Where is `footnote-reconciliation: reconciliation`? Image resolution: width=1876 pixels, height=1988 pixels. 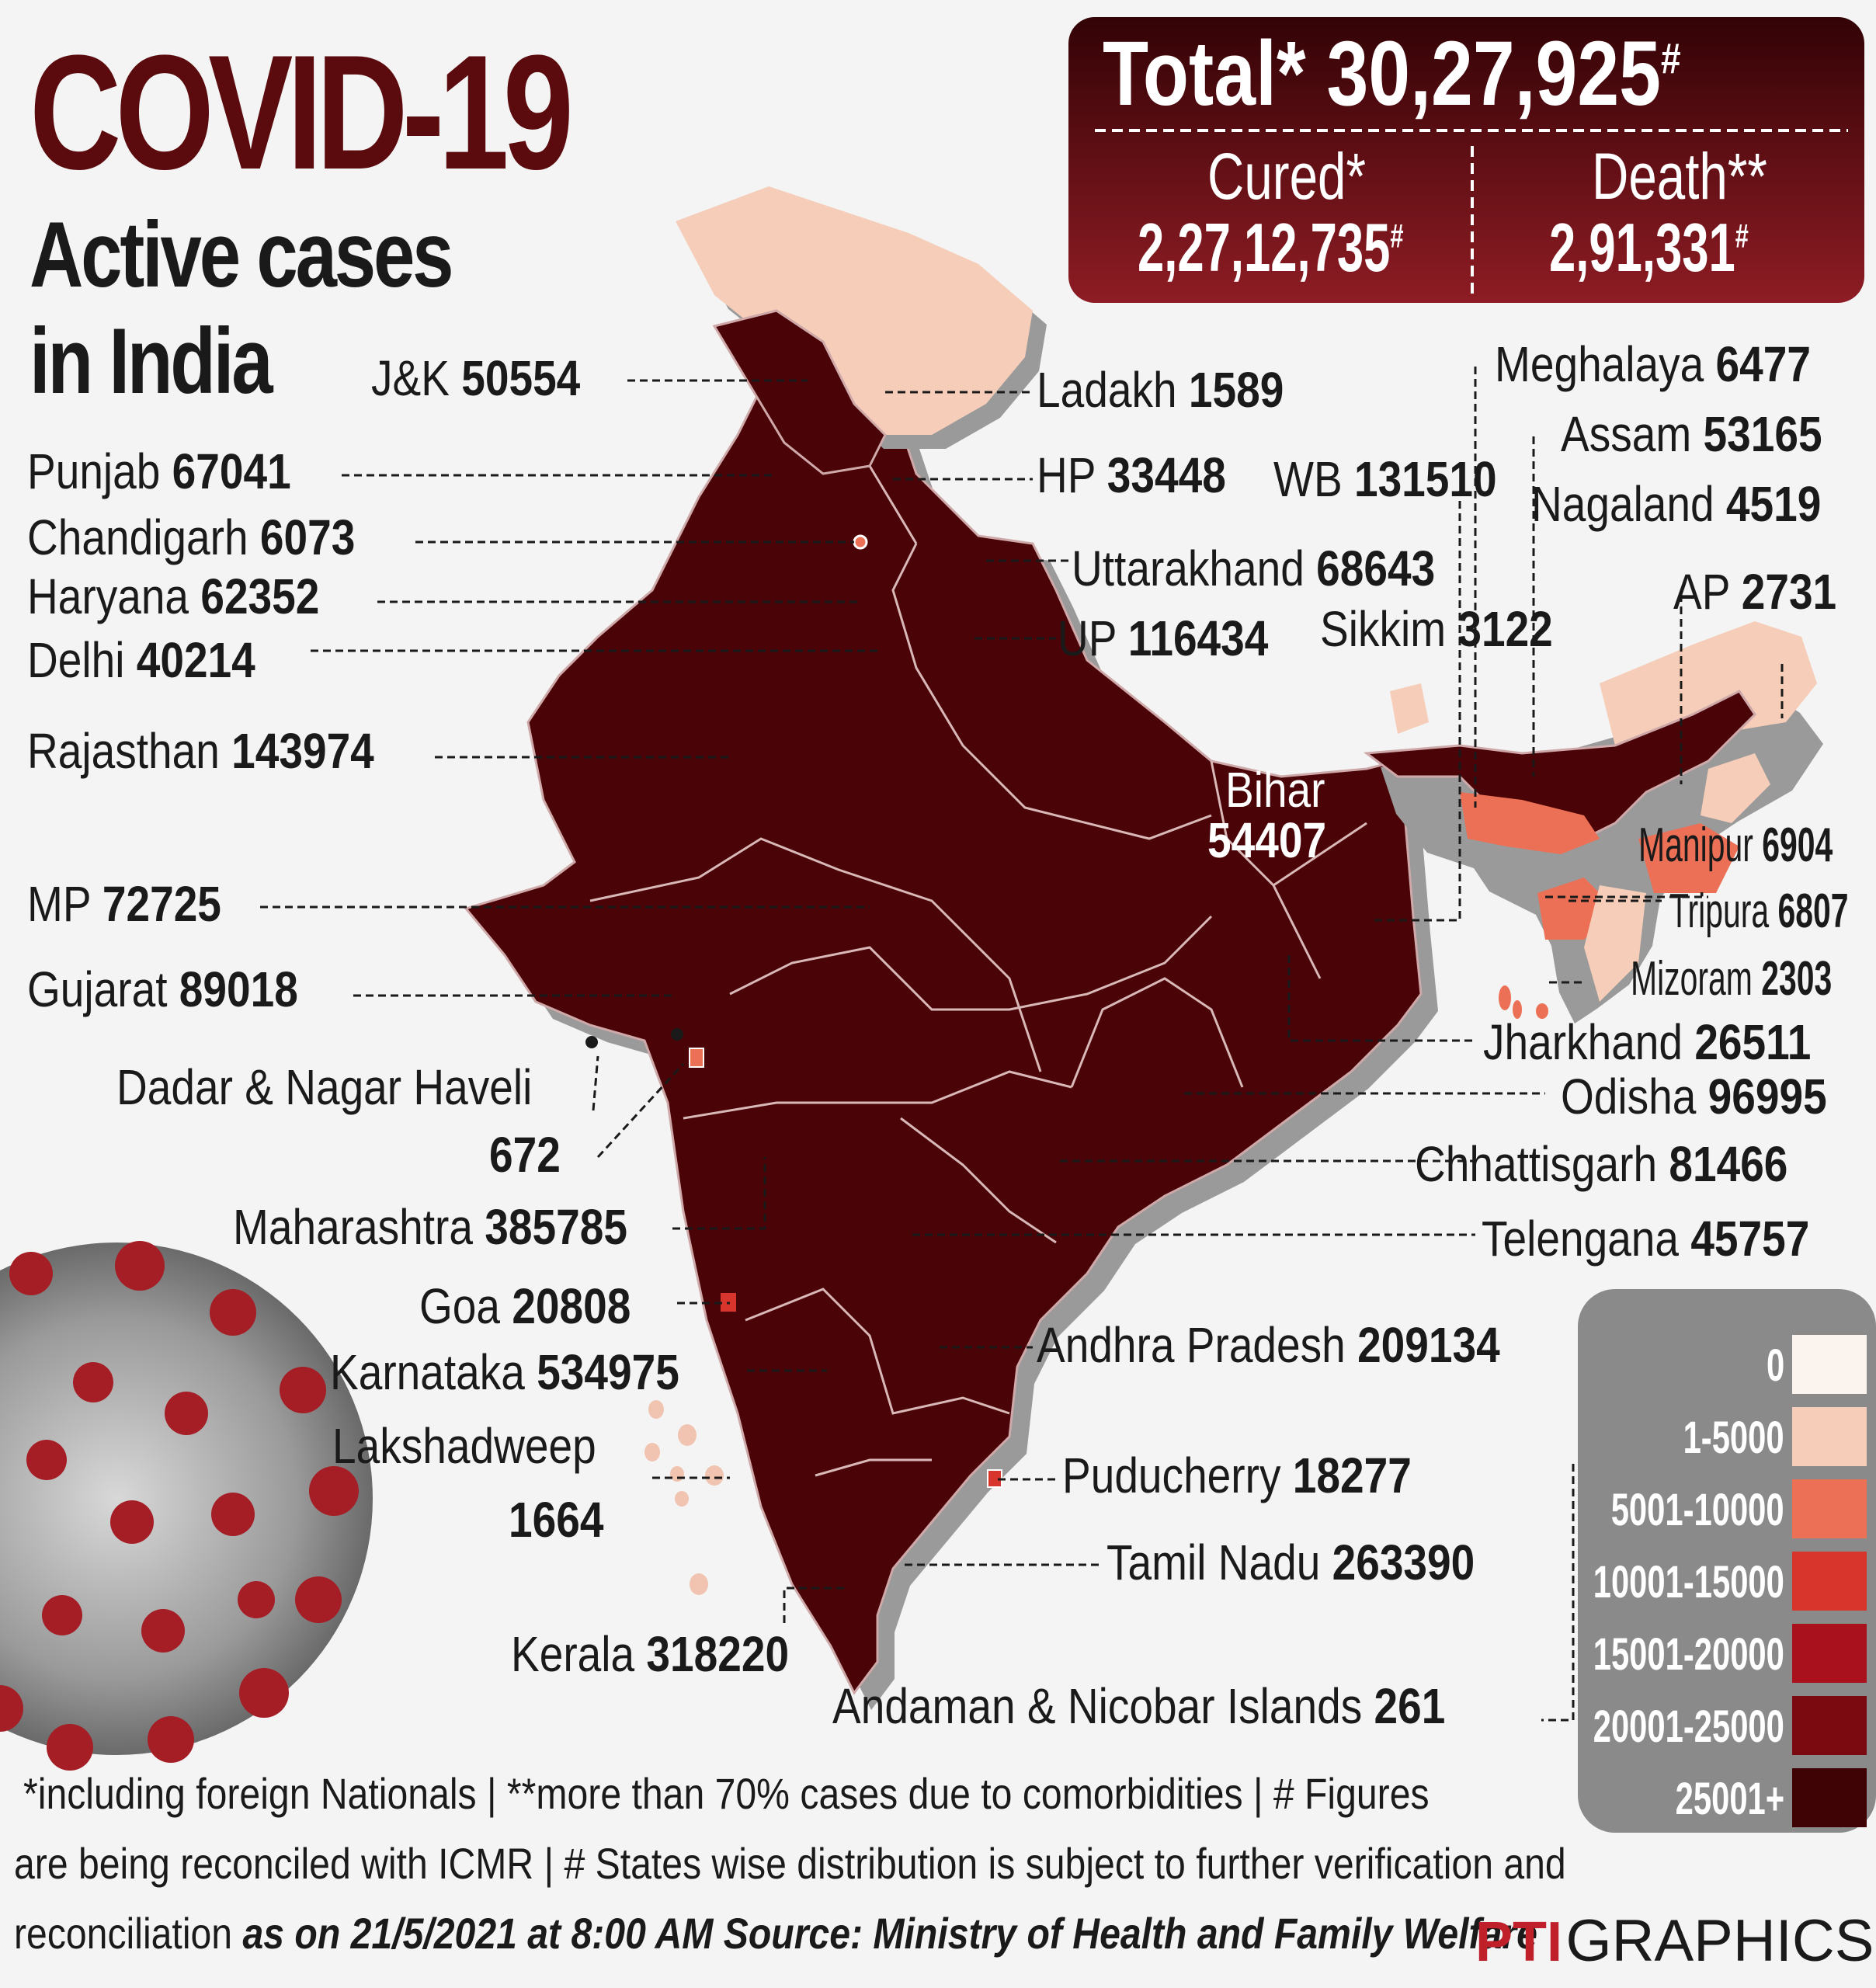 footnote-reconciliation: reconciliation is located at coordinates (123, 1934).